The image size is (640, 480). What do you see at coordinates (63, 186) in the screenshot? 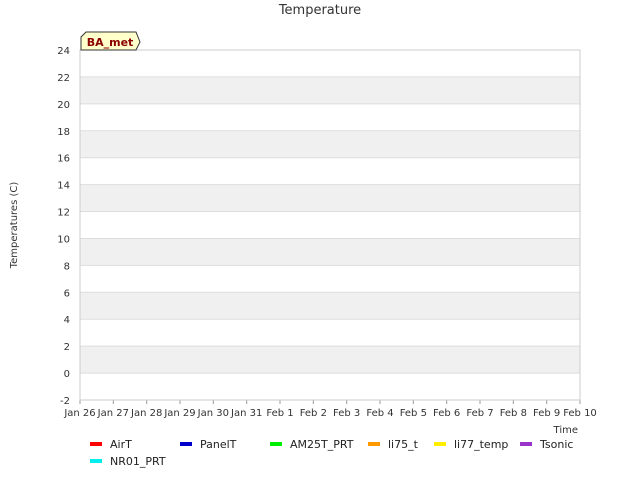
I see `y-tick-label: 14` at bounding box center [63, 186].